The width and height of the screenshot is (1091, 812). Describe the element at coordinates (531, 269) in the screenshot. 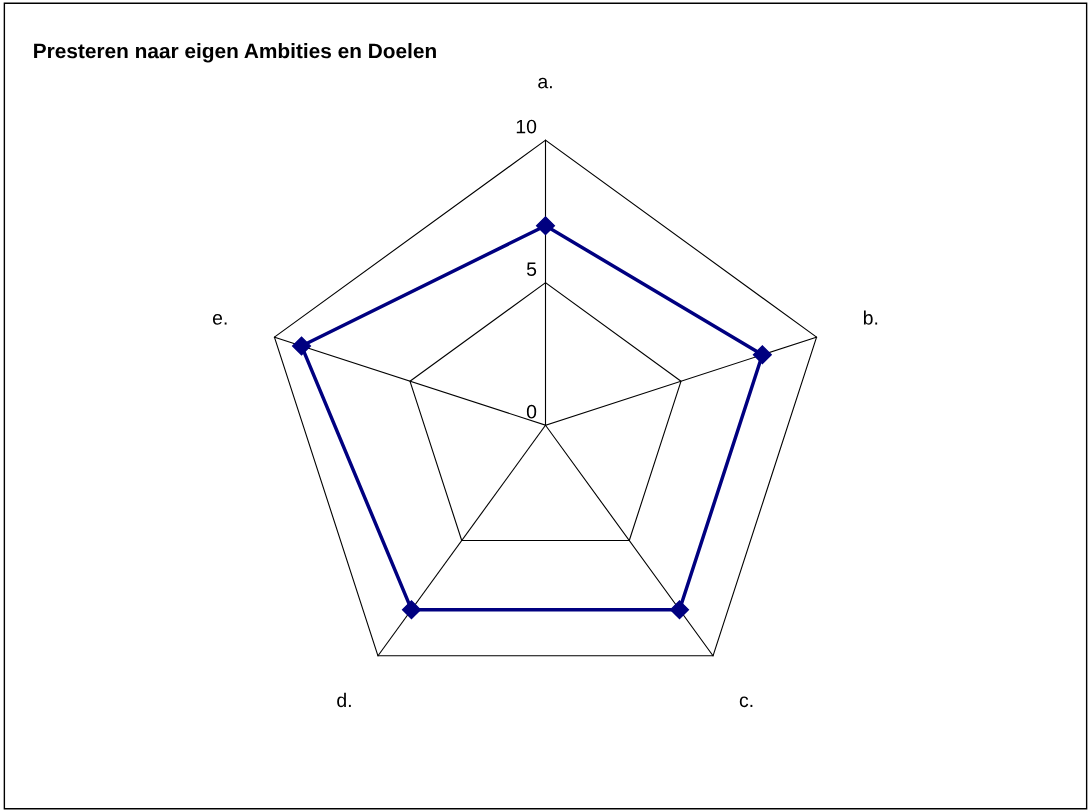

I see `y-tick-label: 5` at that location.